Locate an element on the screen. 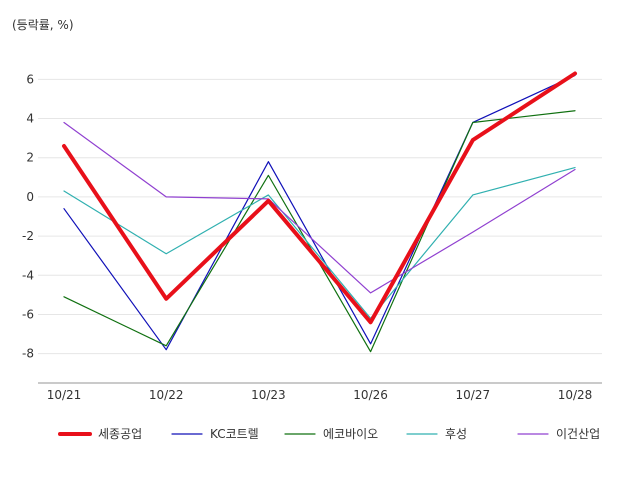 Image resolution: width=640 pixels, height=480 pixels. legend: 세종공업 KC코트렐 에코바이오 후성 이건산업 is located at coordinates (329, 434).